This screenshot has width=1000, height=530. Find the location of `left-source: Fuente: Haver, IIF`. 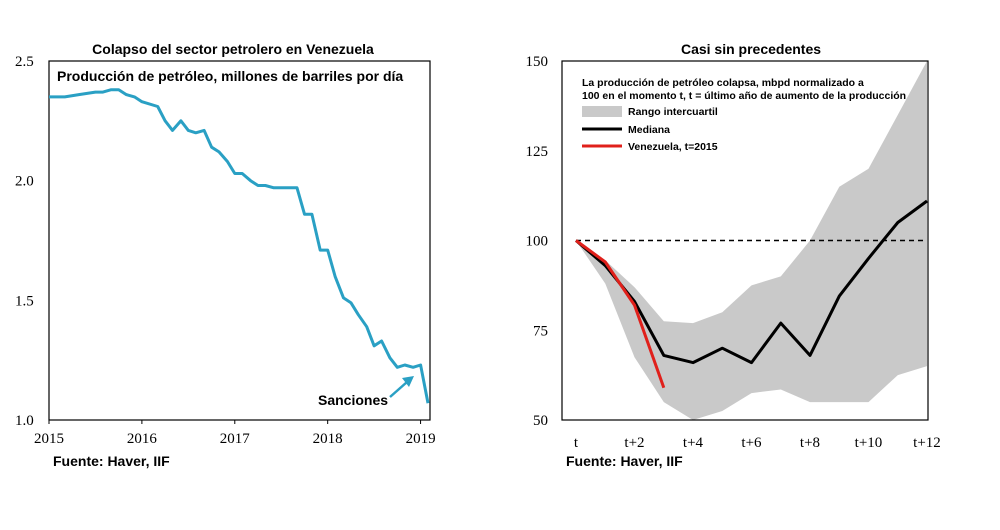

left-source: Fuente: Haver, IIF is located at coordinates (111, 461).